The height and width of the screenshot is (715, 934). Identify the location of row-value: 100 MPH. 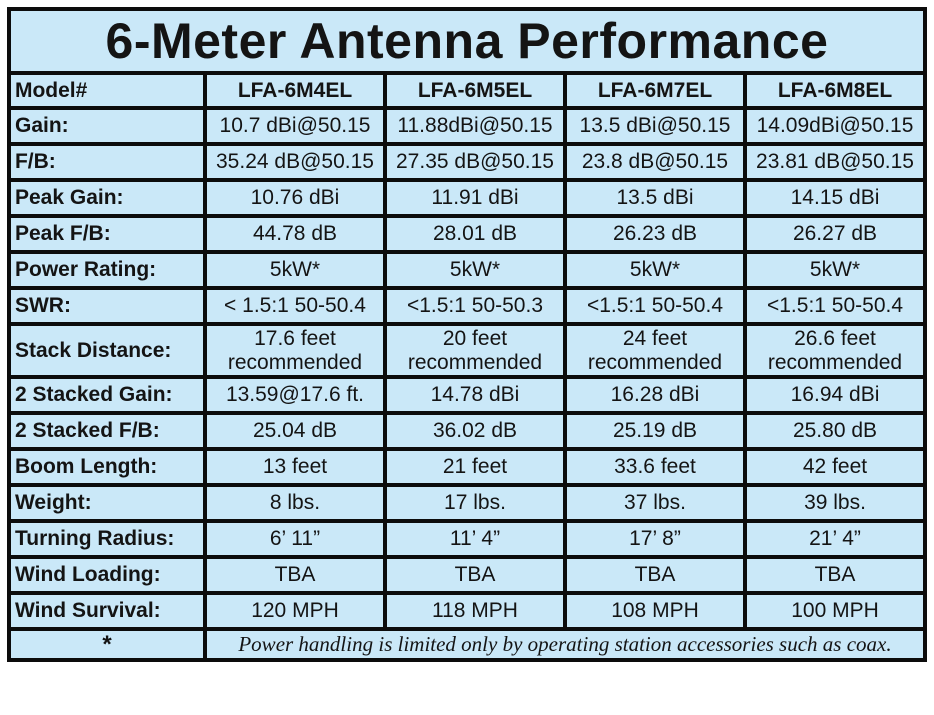
(835, 611).